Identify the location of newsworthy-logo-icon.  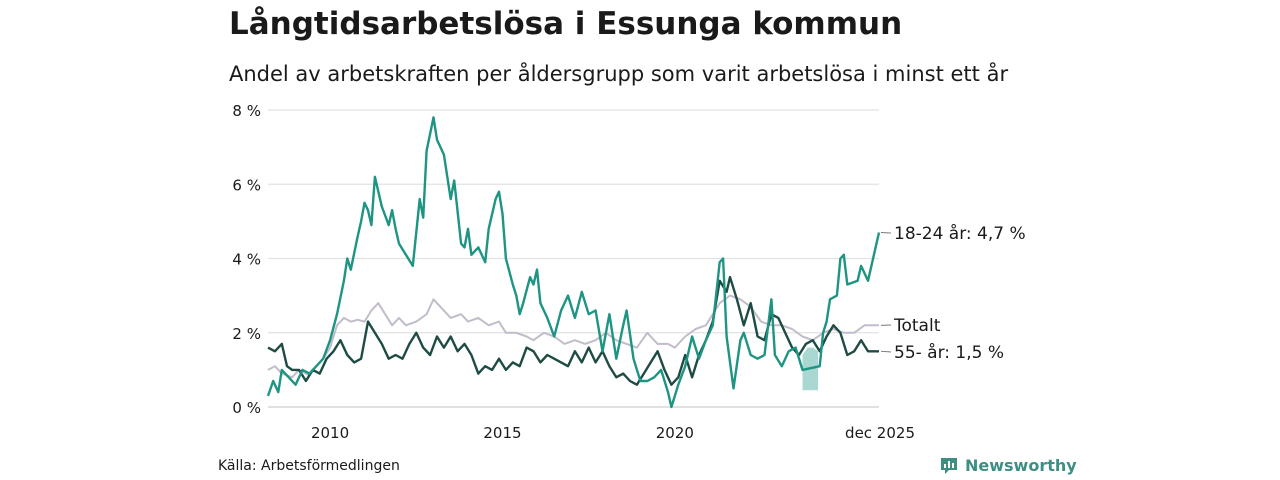
(949, 466).